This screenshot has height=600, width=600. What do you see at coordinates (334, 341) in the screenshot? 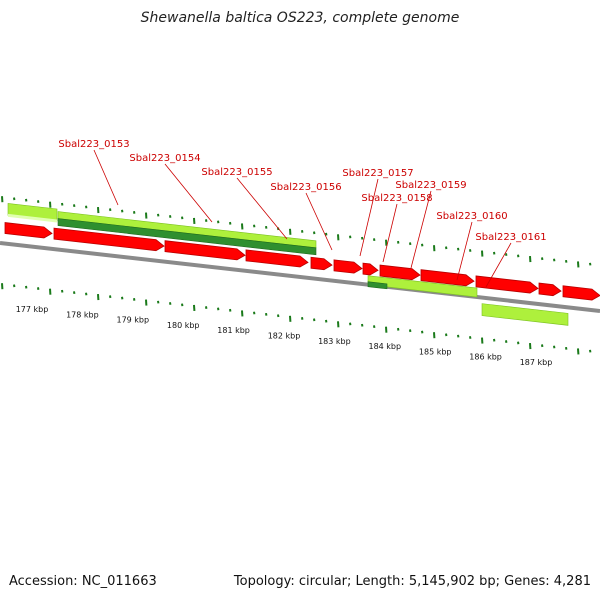
I see `kbp-label: 183 kbp` at bounding box center [334, 341].